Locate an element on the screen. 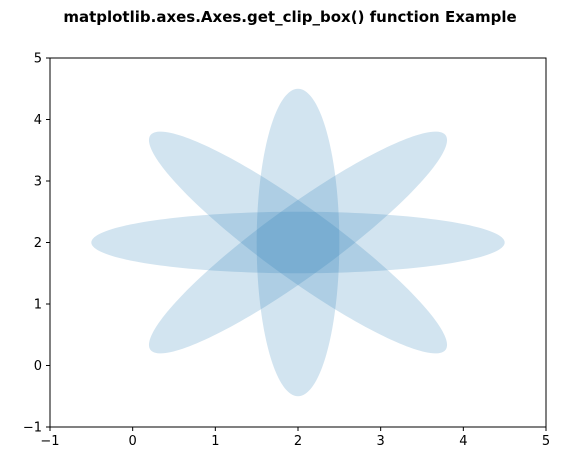 The image size is (569, 467). x-tick-label: 4 is located at coordinates (463, 441).